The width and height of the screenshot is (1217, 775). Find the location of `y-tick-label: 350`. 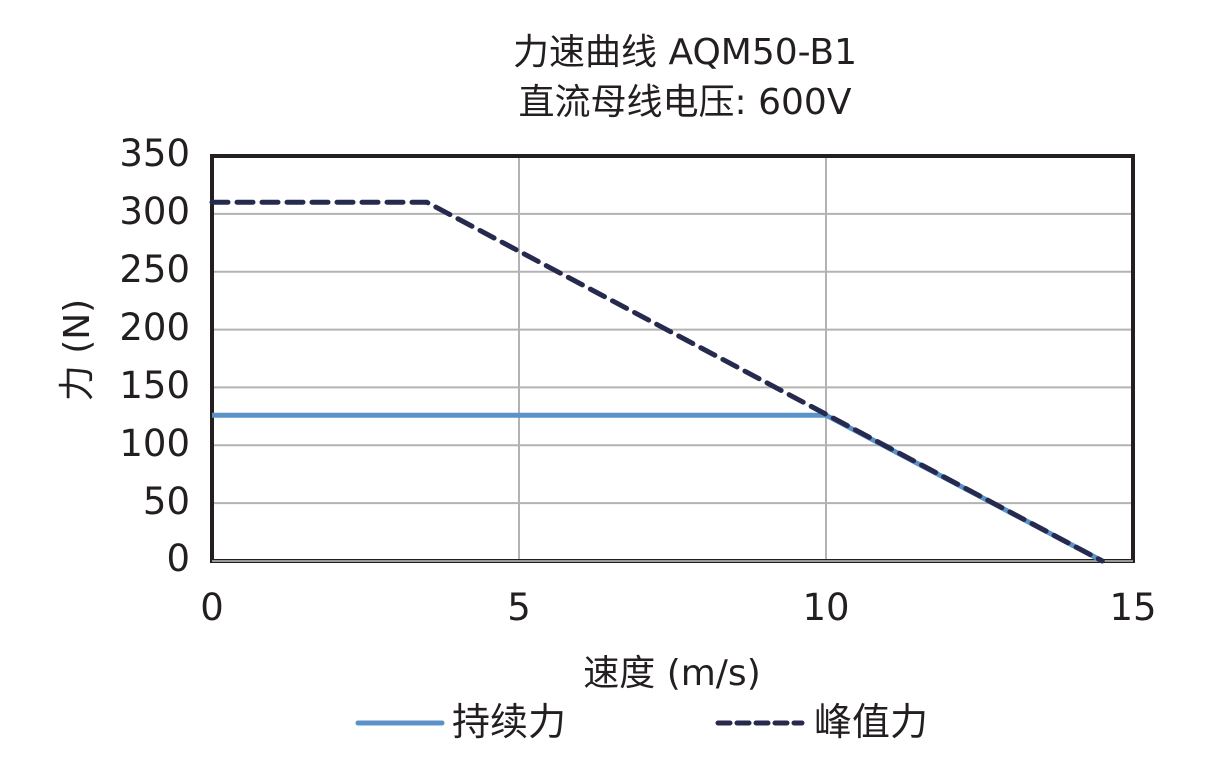

y-tick-label: 350 is located at coordinates (154, 153).